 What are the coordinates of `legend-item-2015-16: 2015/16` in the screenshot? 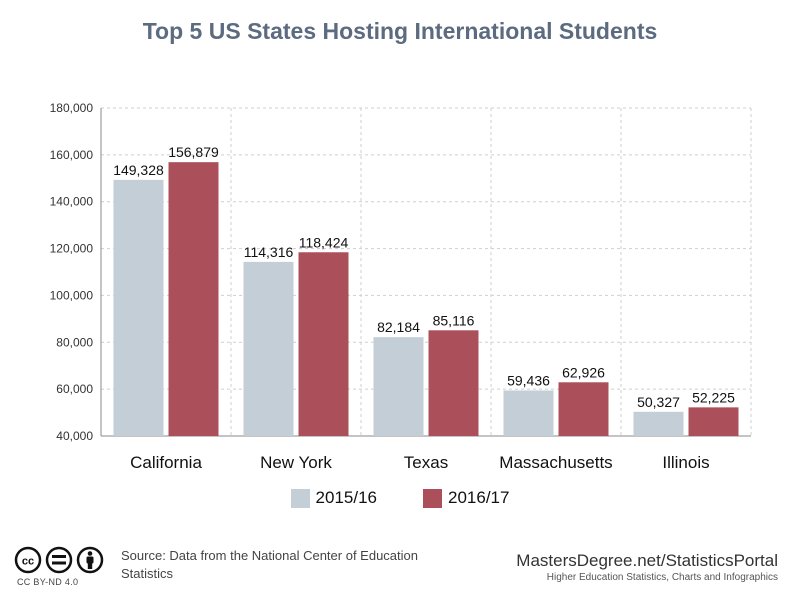 It's located at (333, 498).